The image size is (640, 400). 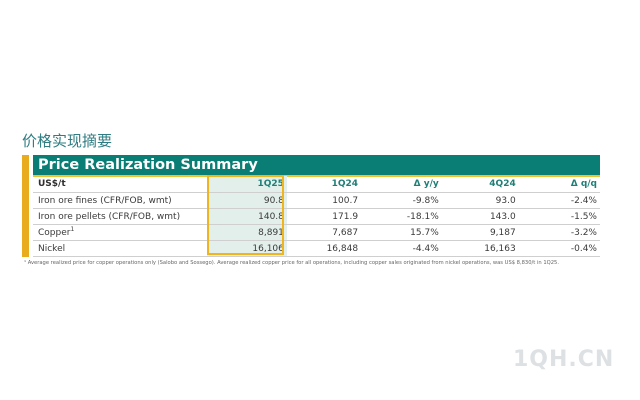 What do you see at coordinates (401, 248) in the screenshot?
I see `cell-delta-yy: -4.4%` at bounding box center [401, 248].